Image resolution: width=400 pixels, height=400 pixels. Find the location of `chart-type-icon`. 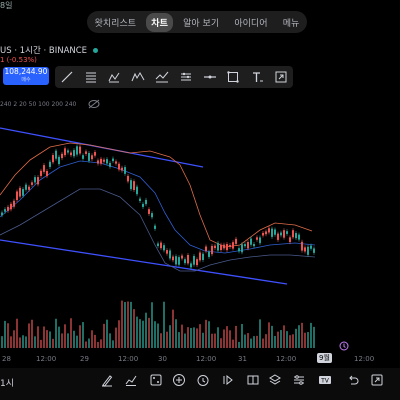

chart-type-icon is located at coordinates (131, 380).